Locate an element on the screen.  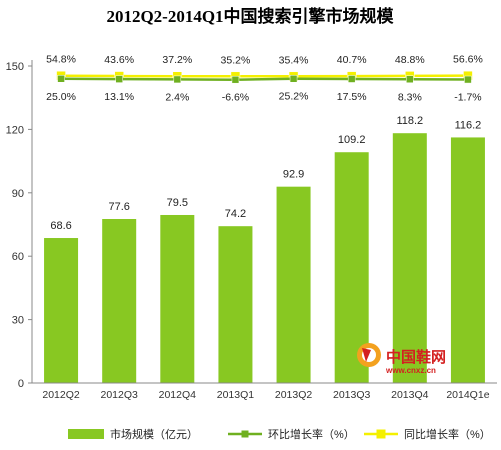
yoy-series-label: 35.4% is located at coordinates (294, 60).